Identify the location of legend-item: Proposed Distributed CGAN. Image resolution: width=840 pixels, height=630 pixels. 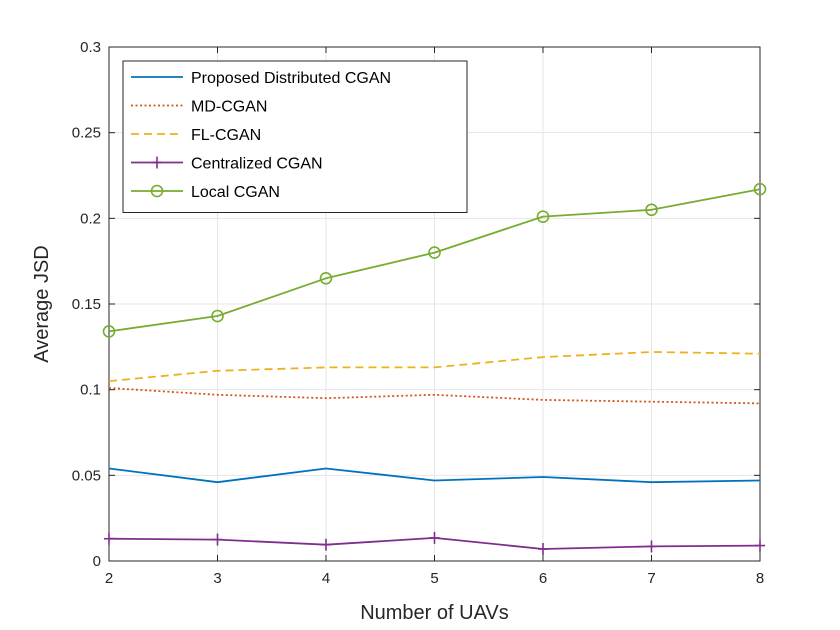
(261, 78).